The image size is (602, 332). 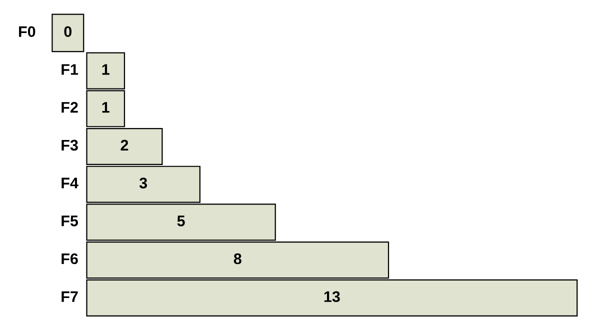 What do you see at coordinates (332, 296) in the screenshot?
I see `data-label: 13` at bounding box center [332, 296].